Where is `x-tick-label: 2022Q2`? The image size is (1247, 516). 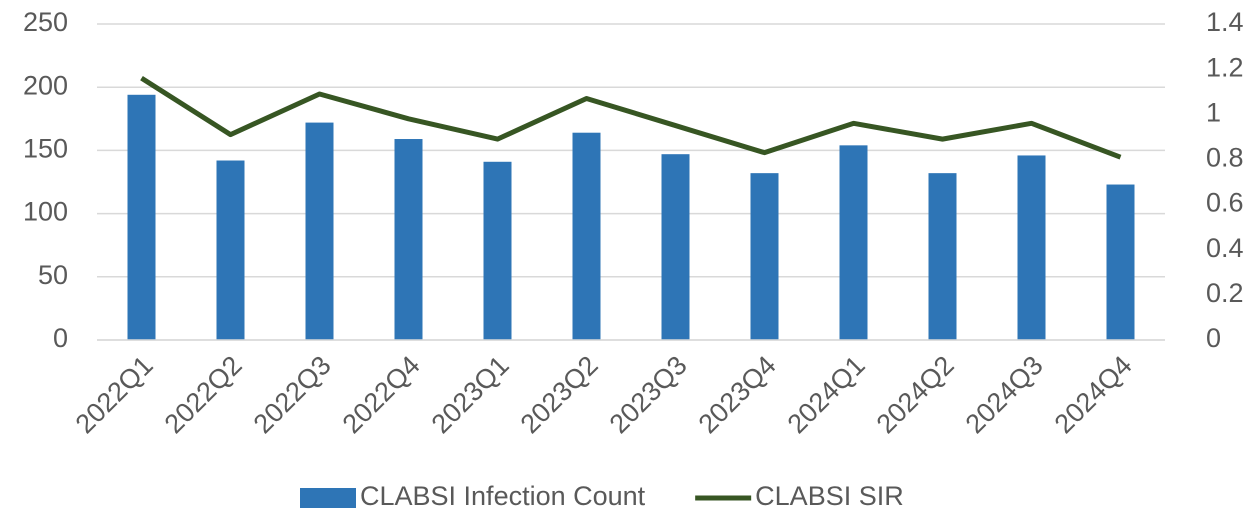 x-tick-label: 2022Q2 is located at coordinates (203, 394).